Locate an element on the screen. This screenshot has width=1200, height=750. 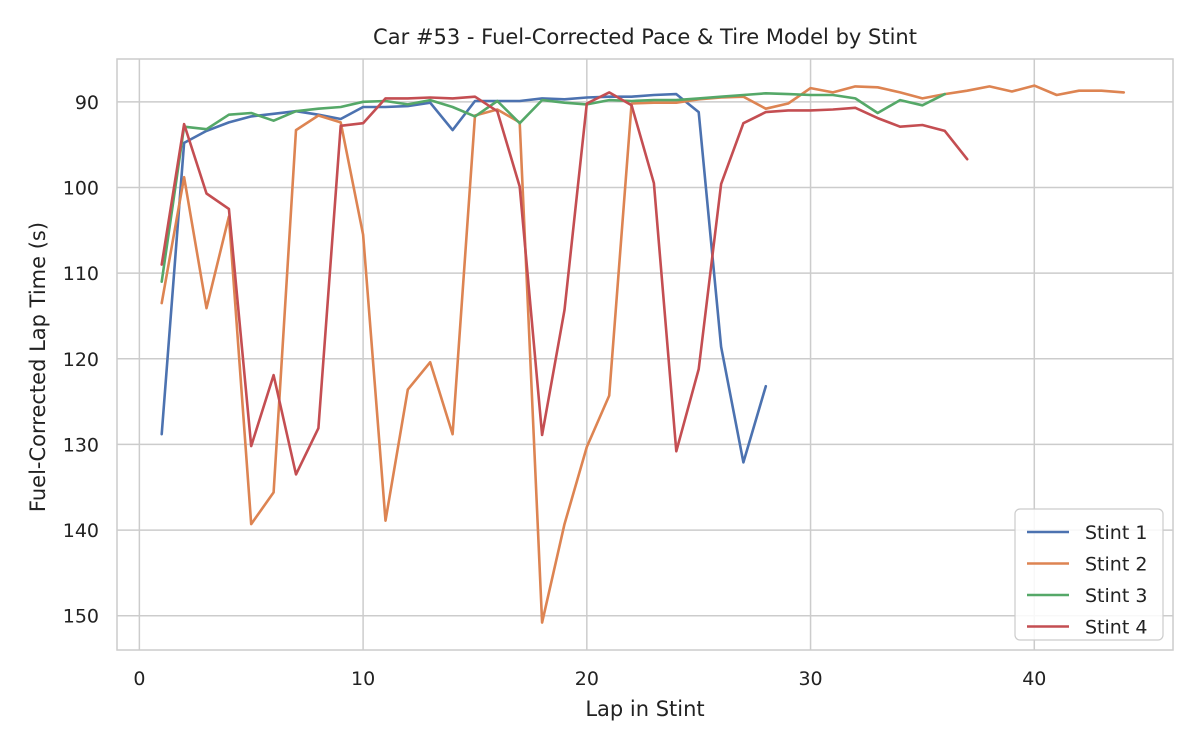
legend-label-stint-4: Stint 4 is located at coordinates (1116, 628).